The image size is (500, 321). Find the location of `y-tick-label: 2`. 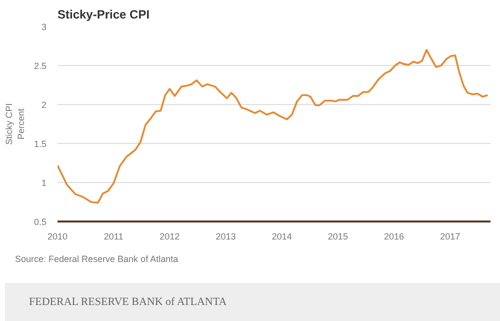

y-tick-label: 2 is located at coordinates (44, 105).